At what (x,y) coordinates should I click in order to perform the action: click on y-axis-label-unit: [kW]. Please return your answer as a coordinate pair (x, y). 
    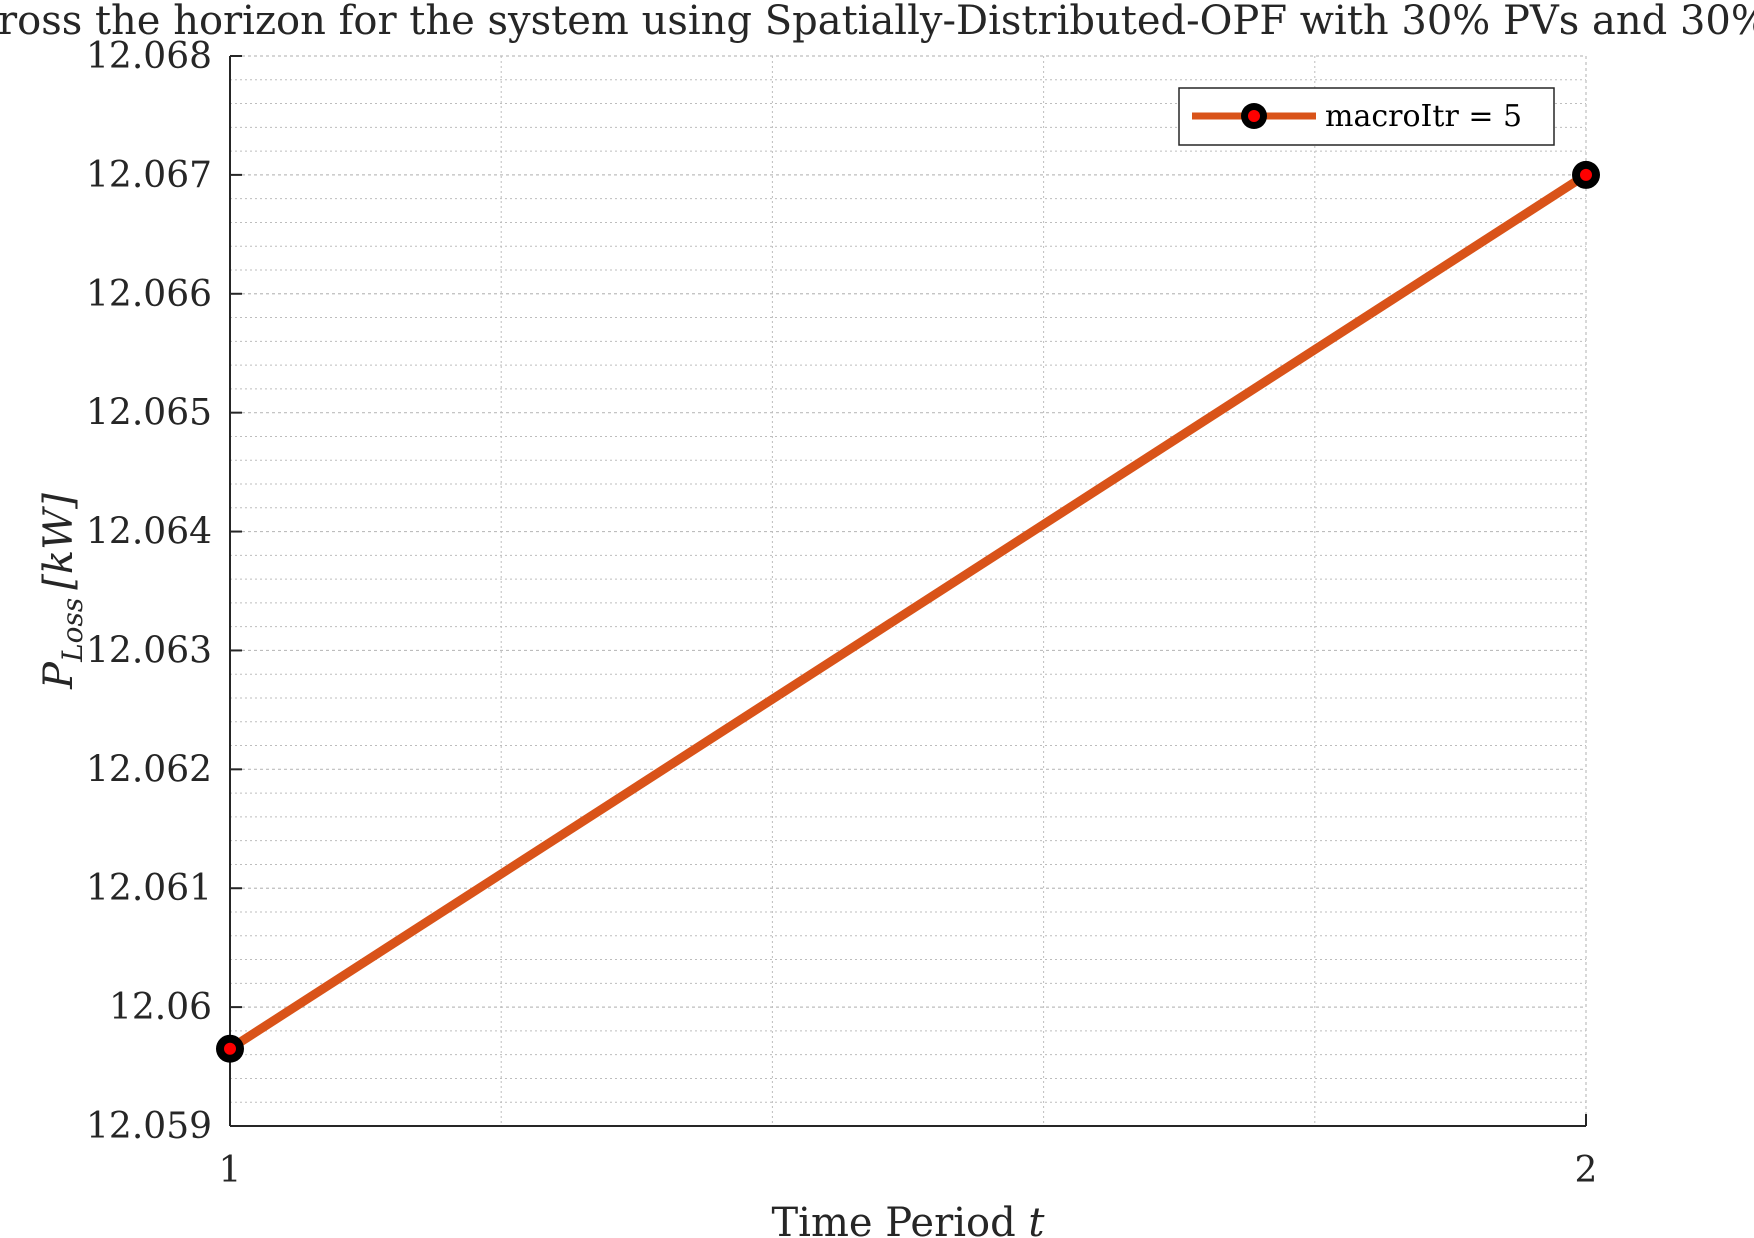
    Looking at the image, I should click on (59, 541).